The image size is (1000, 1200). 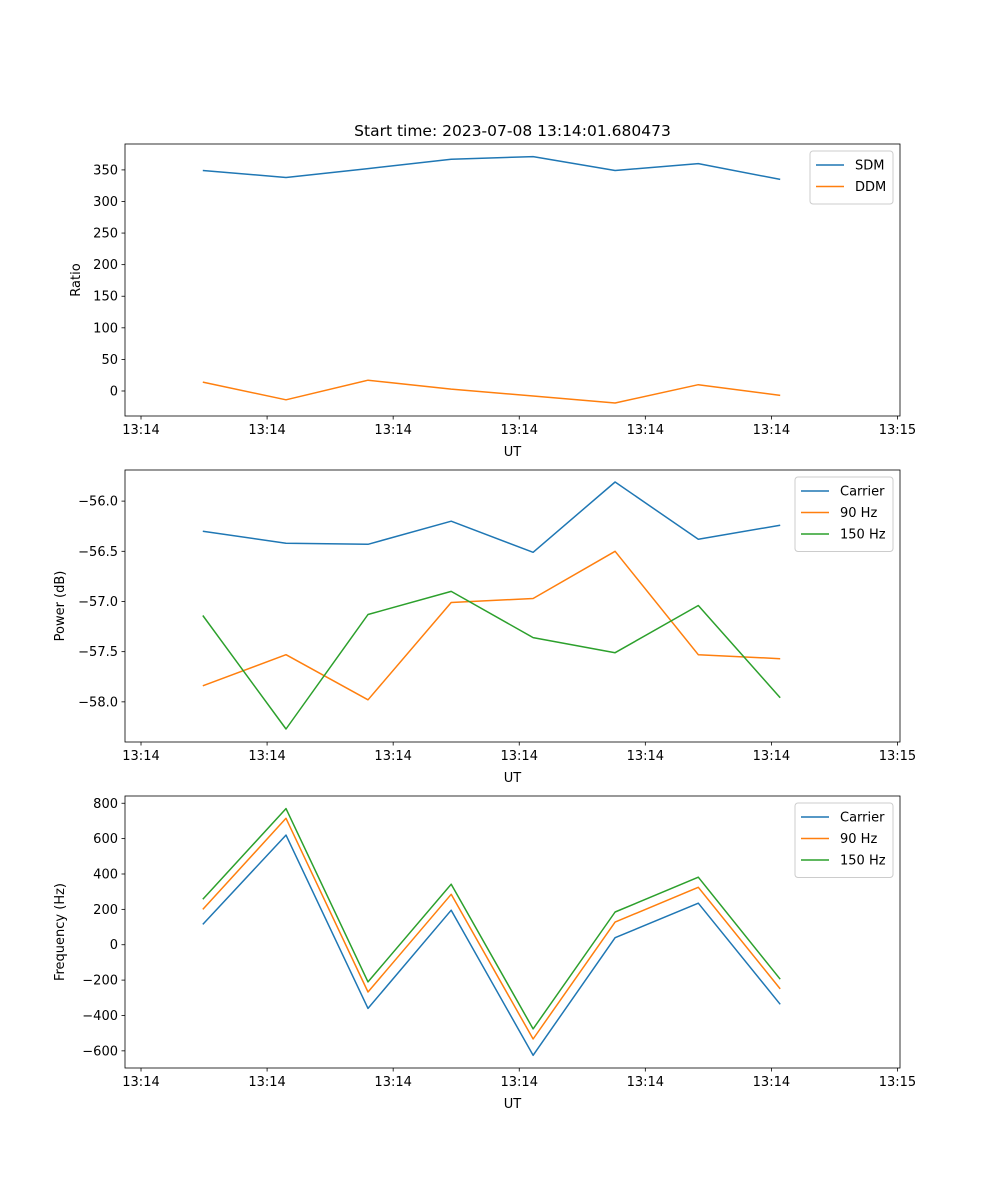 I want to click on series-line-sdm, so click(x=491, y=168).